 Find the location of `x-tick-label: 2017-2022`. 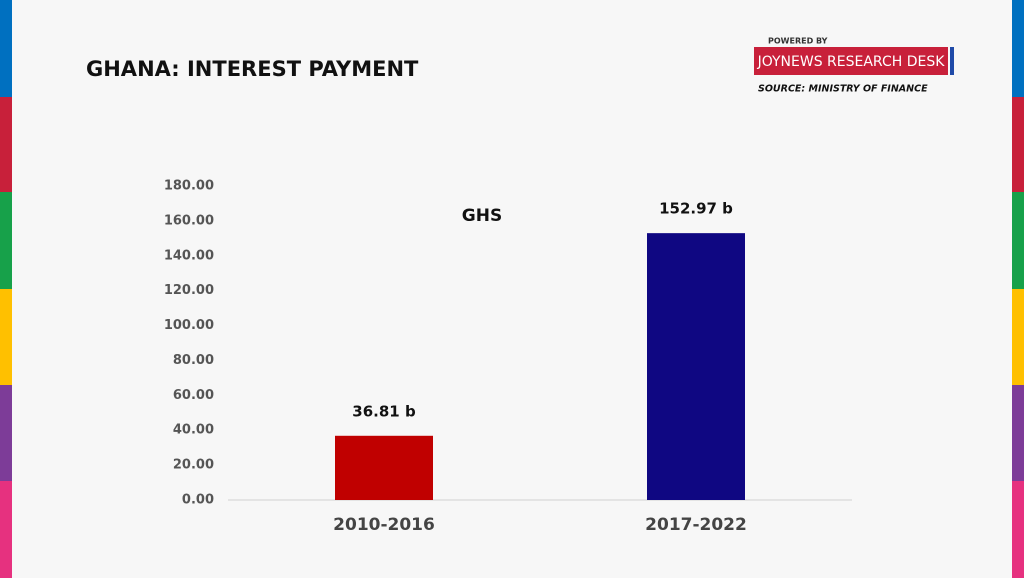

x-tick-label: 2017-2022 is located at coordinates (696, 525).